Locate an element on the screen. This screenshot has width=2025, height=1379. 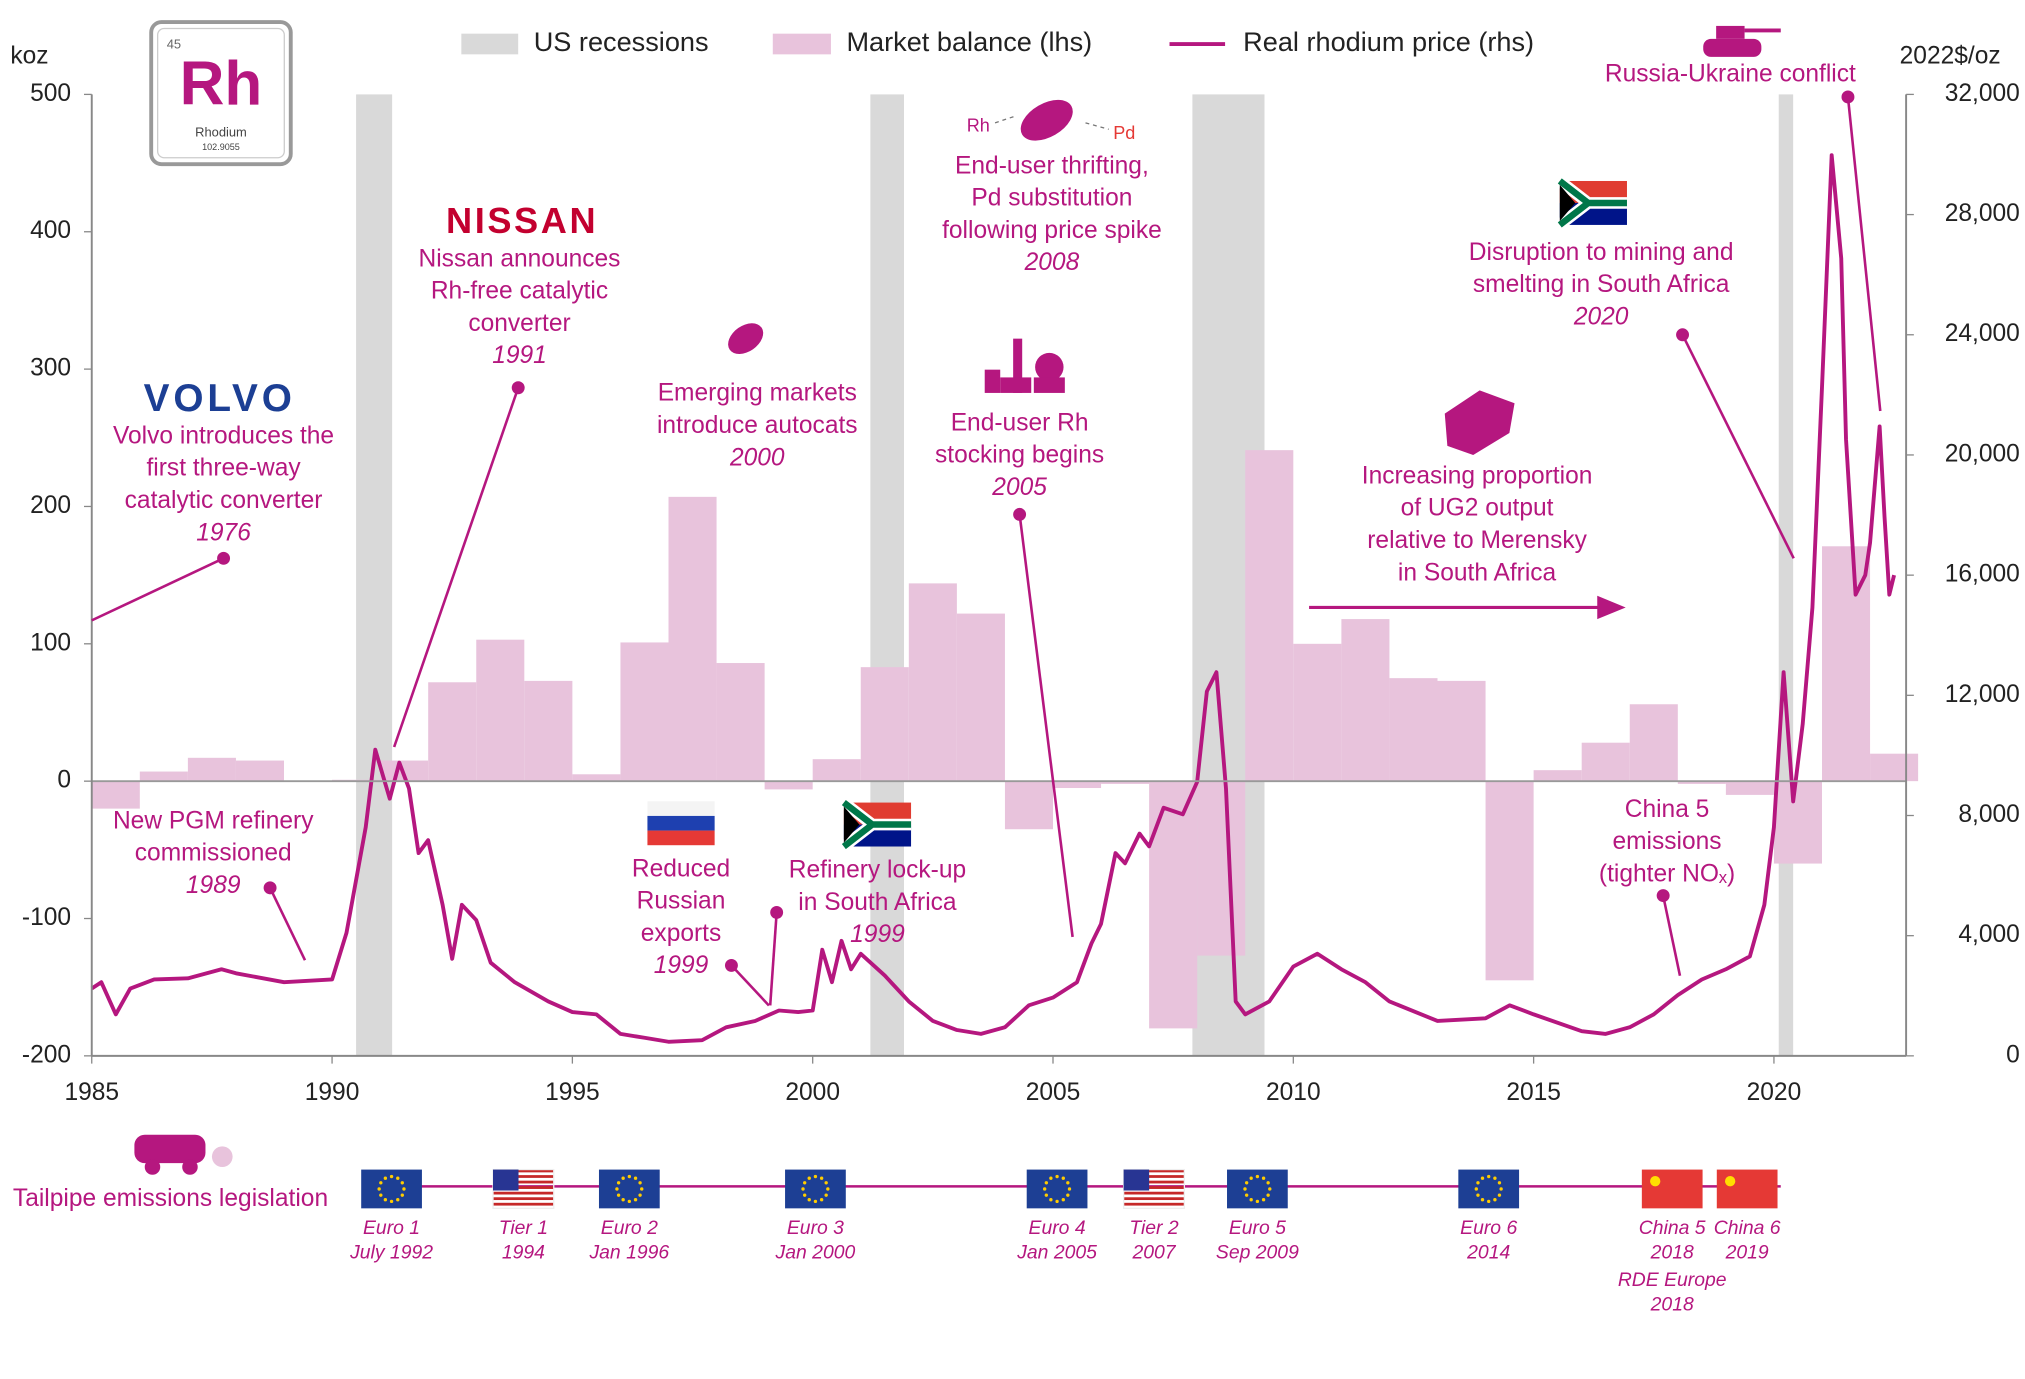
annotation-text: Refinery lock-up is located at coordinates (877, 870).